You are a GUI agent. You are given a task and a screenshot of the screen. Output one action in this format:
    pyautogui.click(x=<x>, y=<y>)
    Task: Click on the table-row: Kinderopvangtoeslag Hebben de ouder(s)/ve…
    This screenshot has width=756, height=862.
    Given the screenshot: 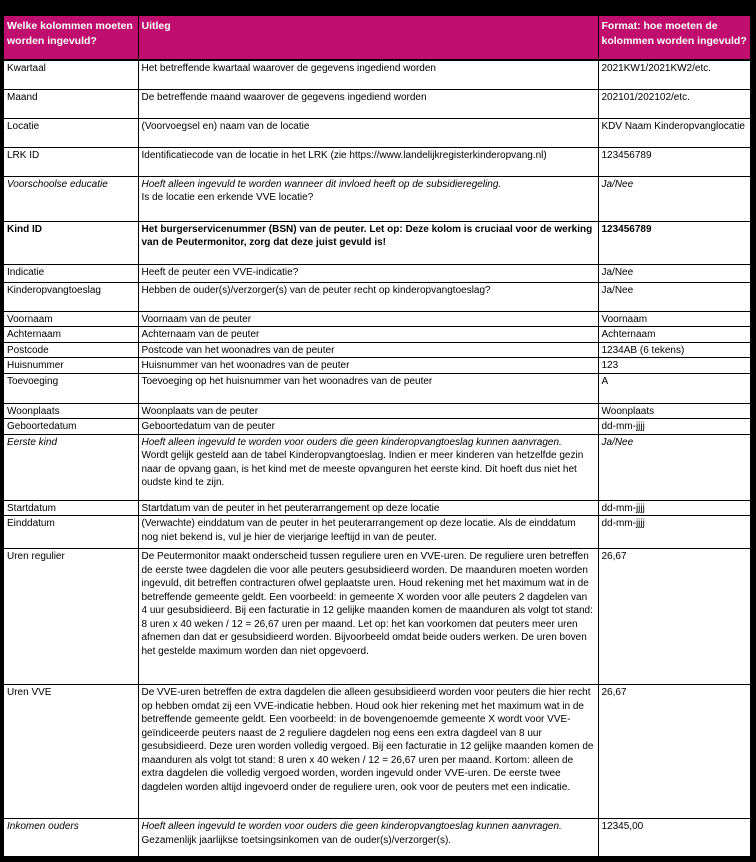 What is the action you would take?
    pyautogui.click(x=377, y=296)
    